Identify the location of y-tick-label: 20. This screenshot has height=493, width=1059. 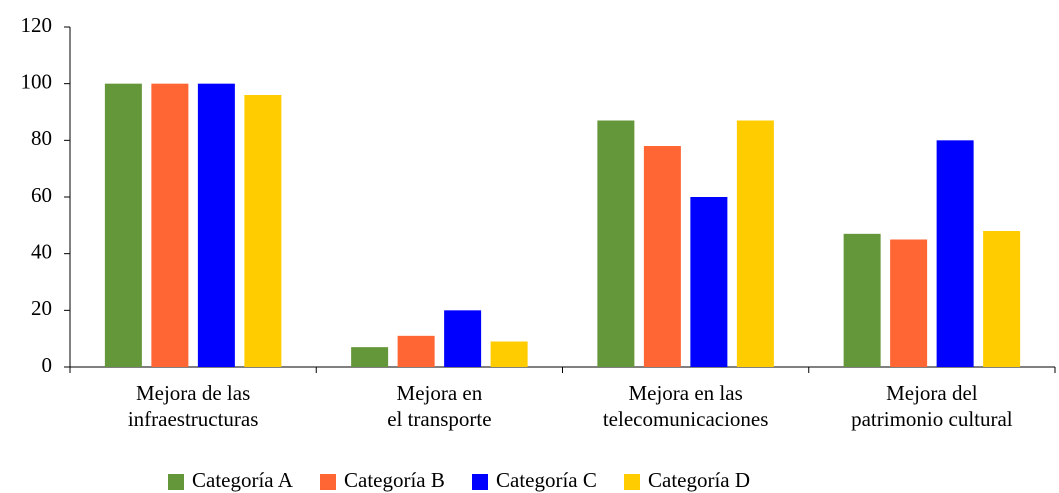
(41, 308).